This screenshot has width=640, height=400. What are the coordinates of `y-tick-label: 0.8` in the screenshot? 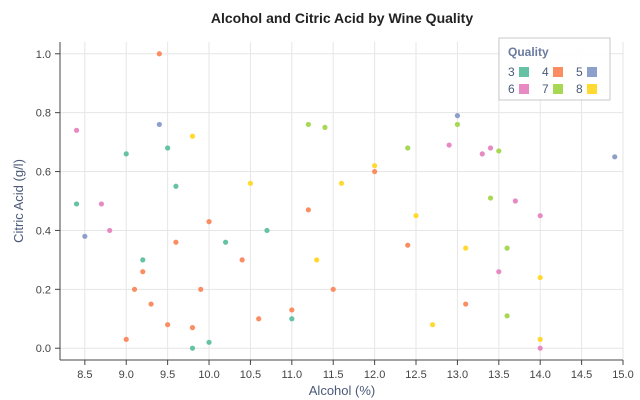 It's located at (43, 114).